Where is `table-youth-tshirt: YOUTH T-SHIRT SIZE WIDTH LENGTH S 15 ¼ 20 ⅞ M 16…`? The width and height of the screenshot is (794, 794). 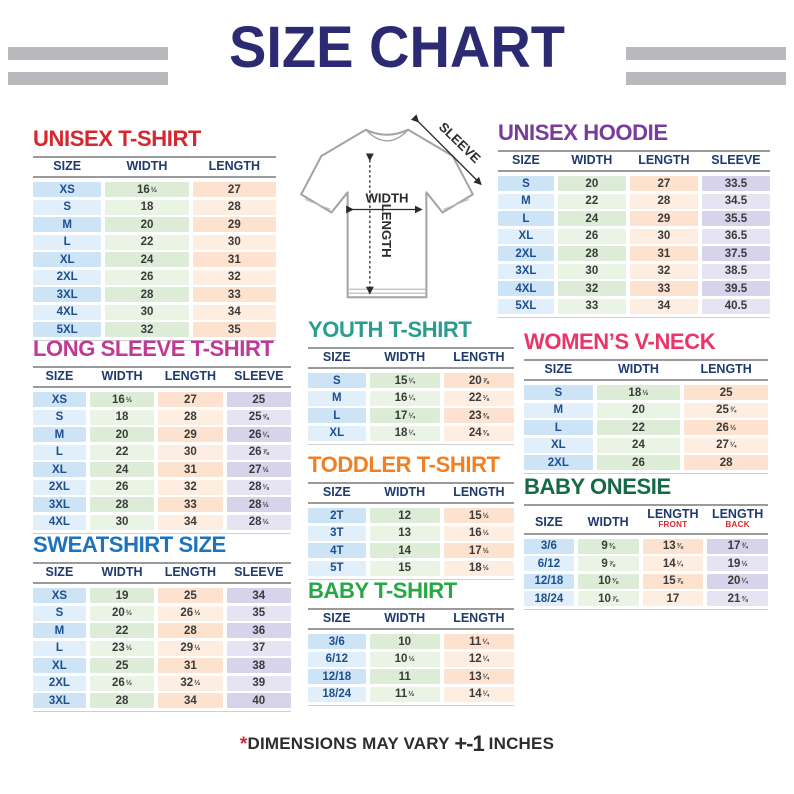 table-youth-tshirt: YOUTH T-SHIRT SIZE WIDTH LENGTH S 15 ¼ 20 ⅞ M 16… is located at coordinates (411, 381).